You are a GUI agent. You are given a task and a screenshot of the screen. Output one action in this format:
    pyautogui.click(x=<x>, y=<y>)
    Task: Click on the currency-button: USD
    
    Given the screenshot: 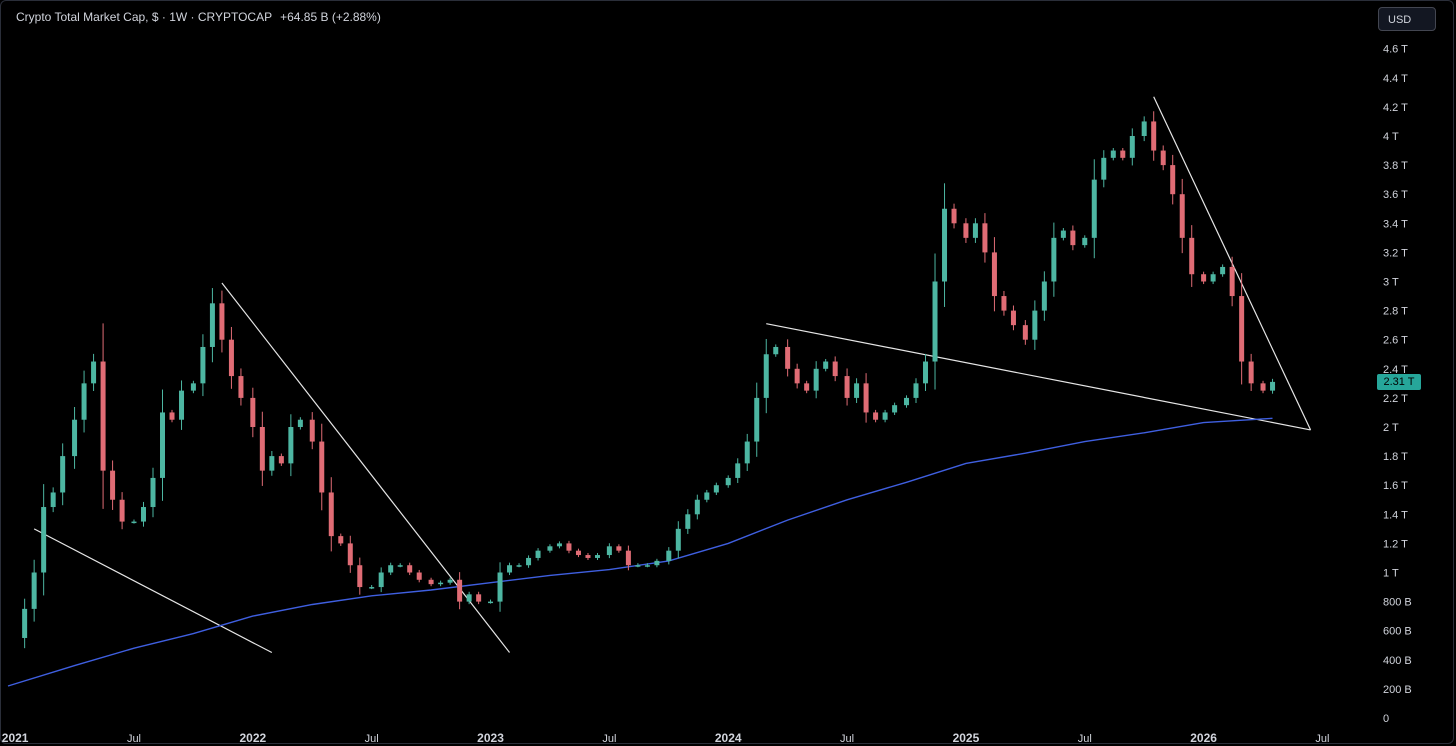 What is the action you would take?
    pyautogui.click(x=1407, y=19)
    